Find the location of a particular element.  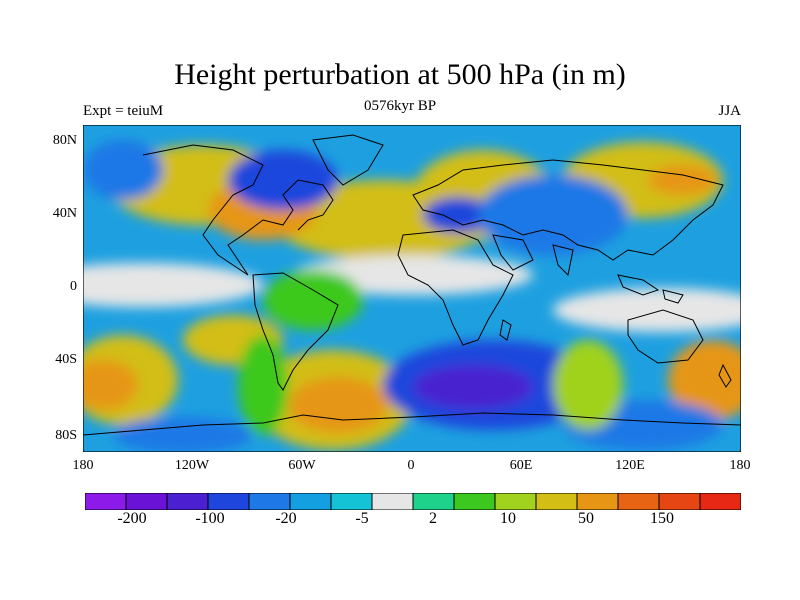

lon-tick-120w: 120W is located at coordinates (192, 465).